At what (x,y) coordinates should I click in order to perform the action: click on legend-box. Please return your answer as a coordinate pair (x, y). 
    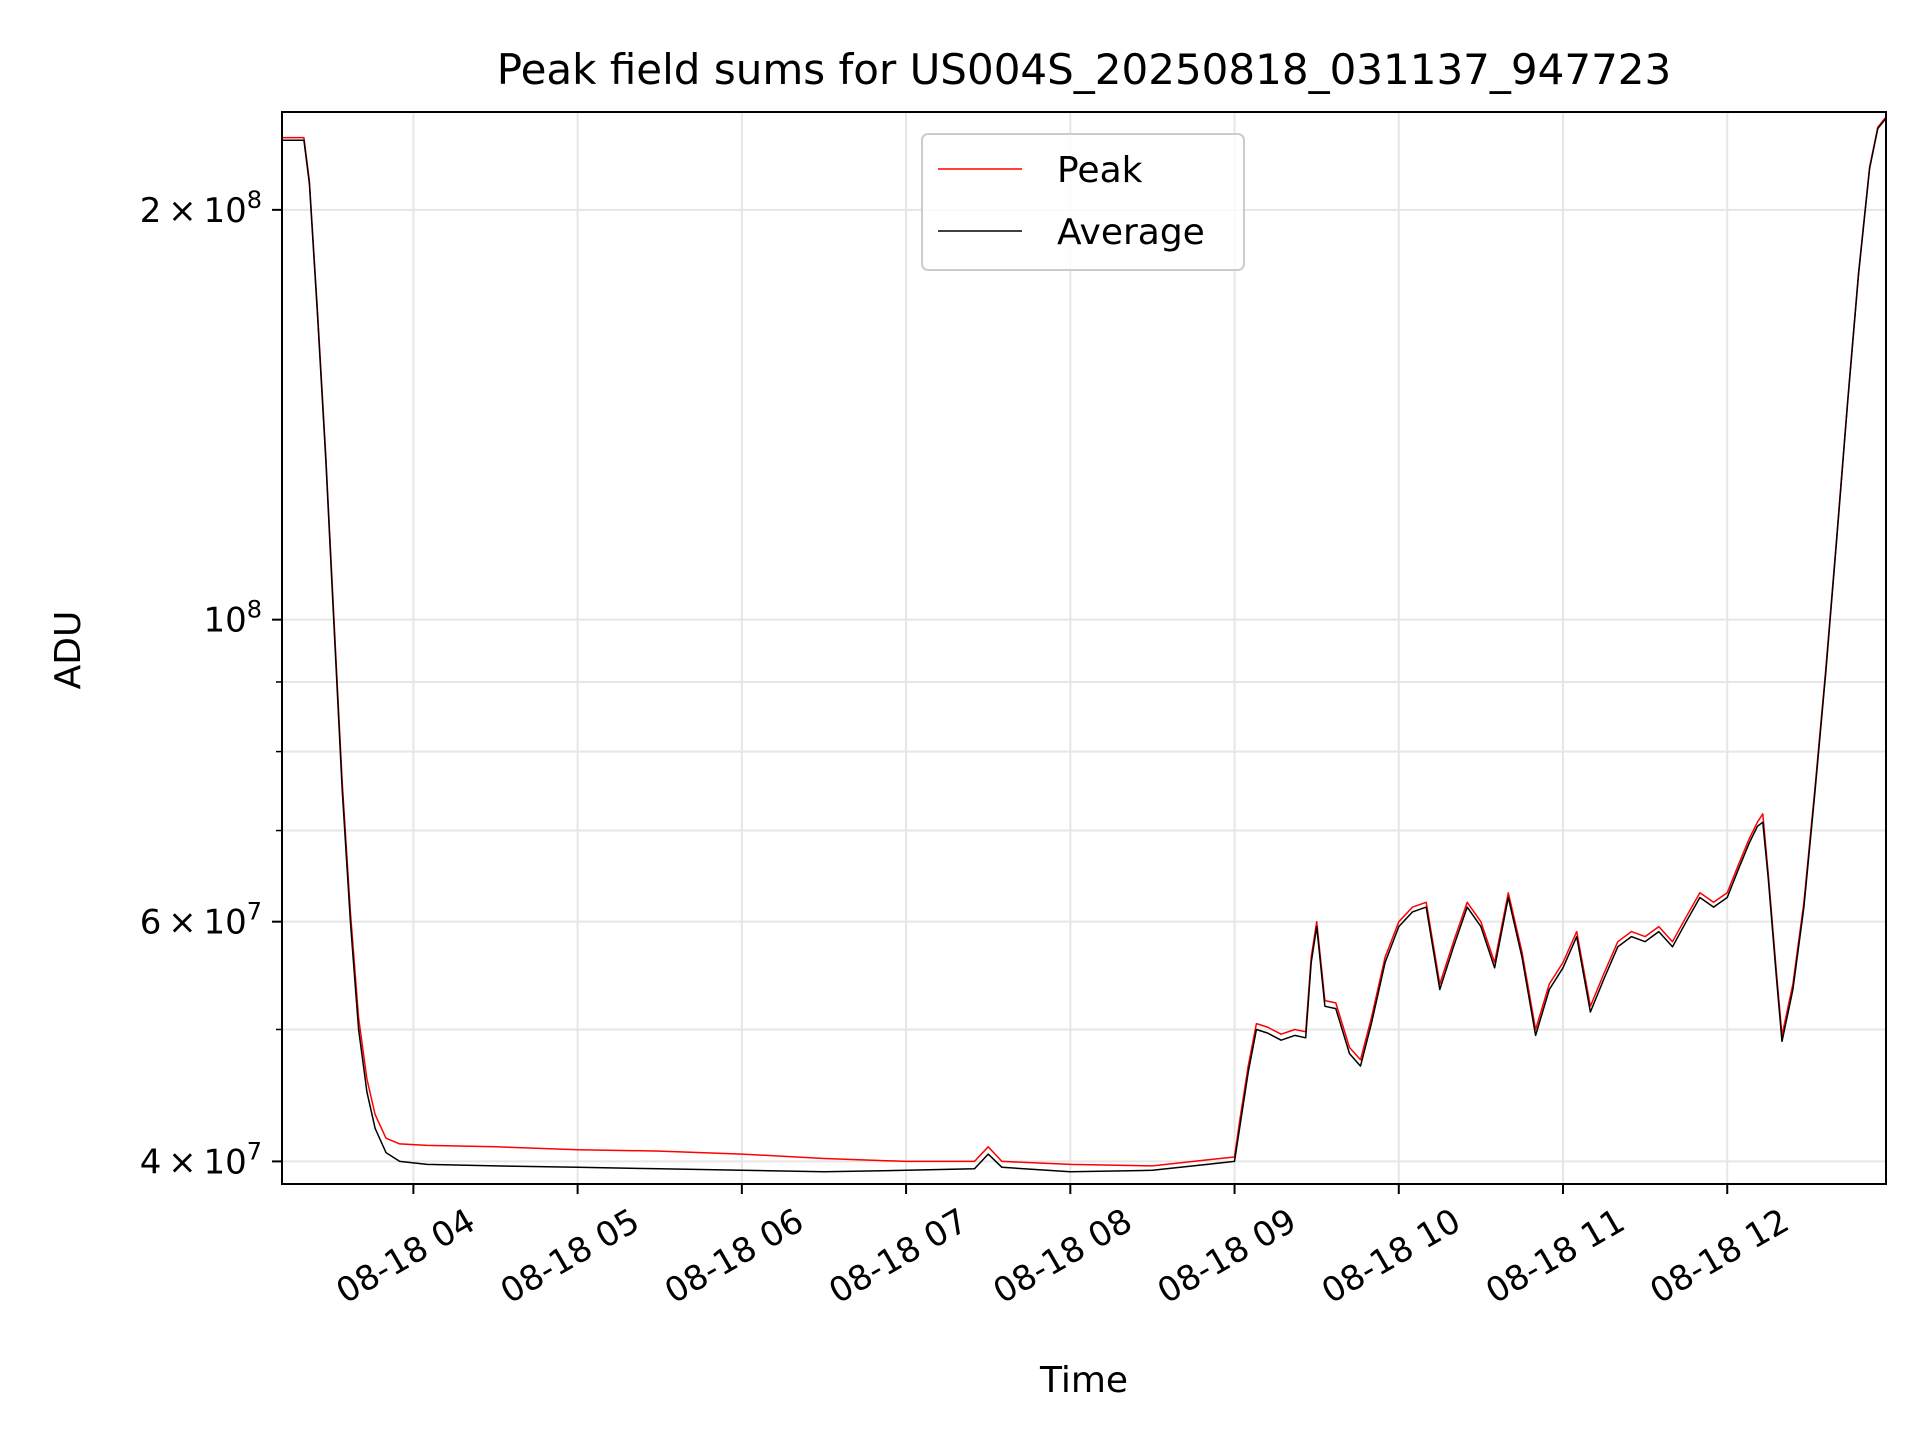
    Looking at the image, I should click on (1083, 202).